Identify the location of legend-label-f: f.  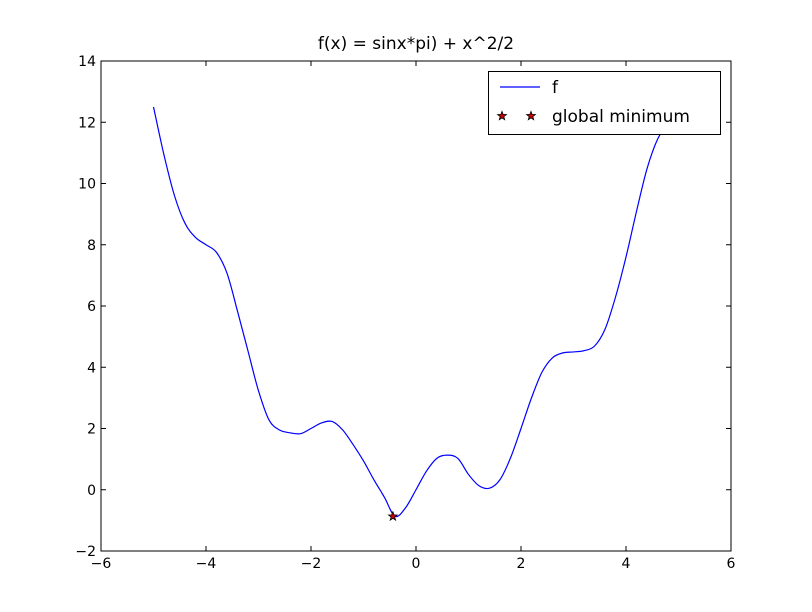
(555, 88).